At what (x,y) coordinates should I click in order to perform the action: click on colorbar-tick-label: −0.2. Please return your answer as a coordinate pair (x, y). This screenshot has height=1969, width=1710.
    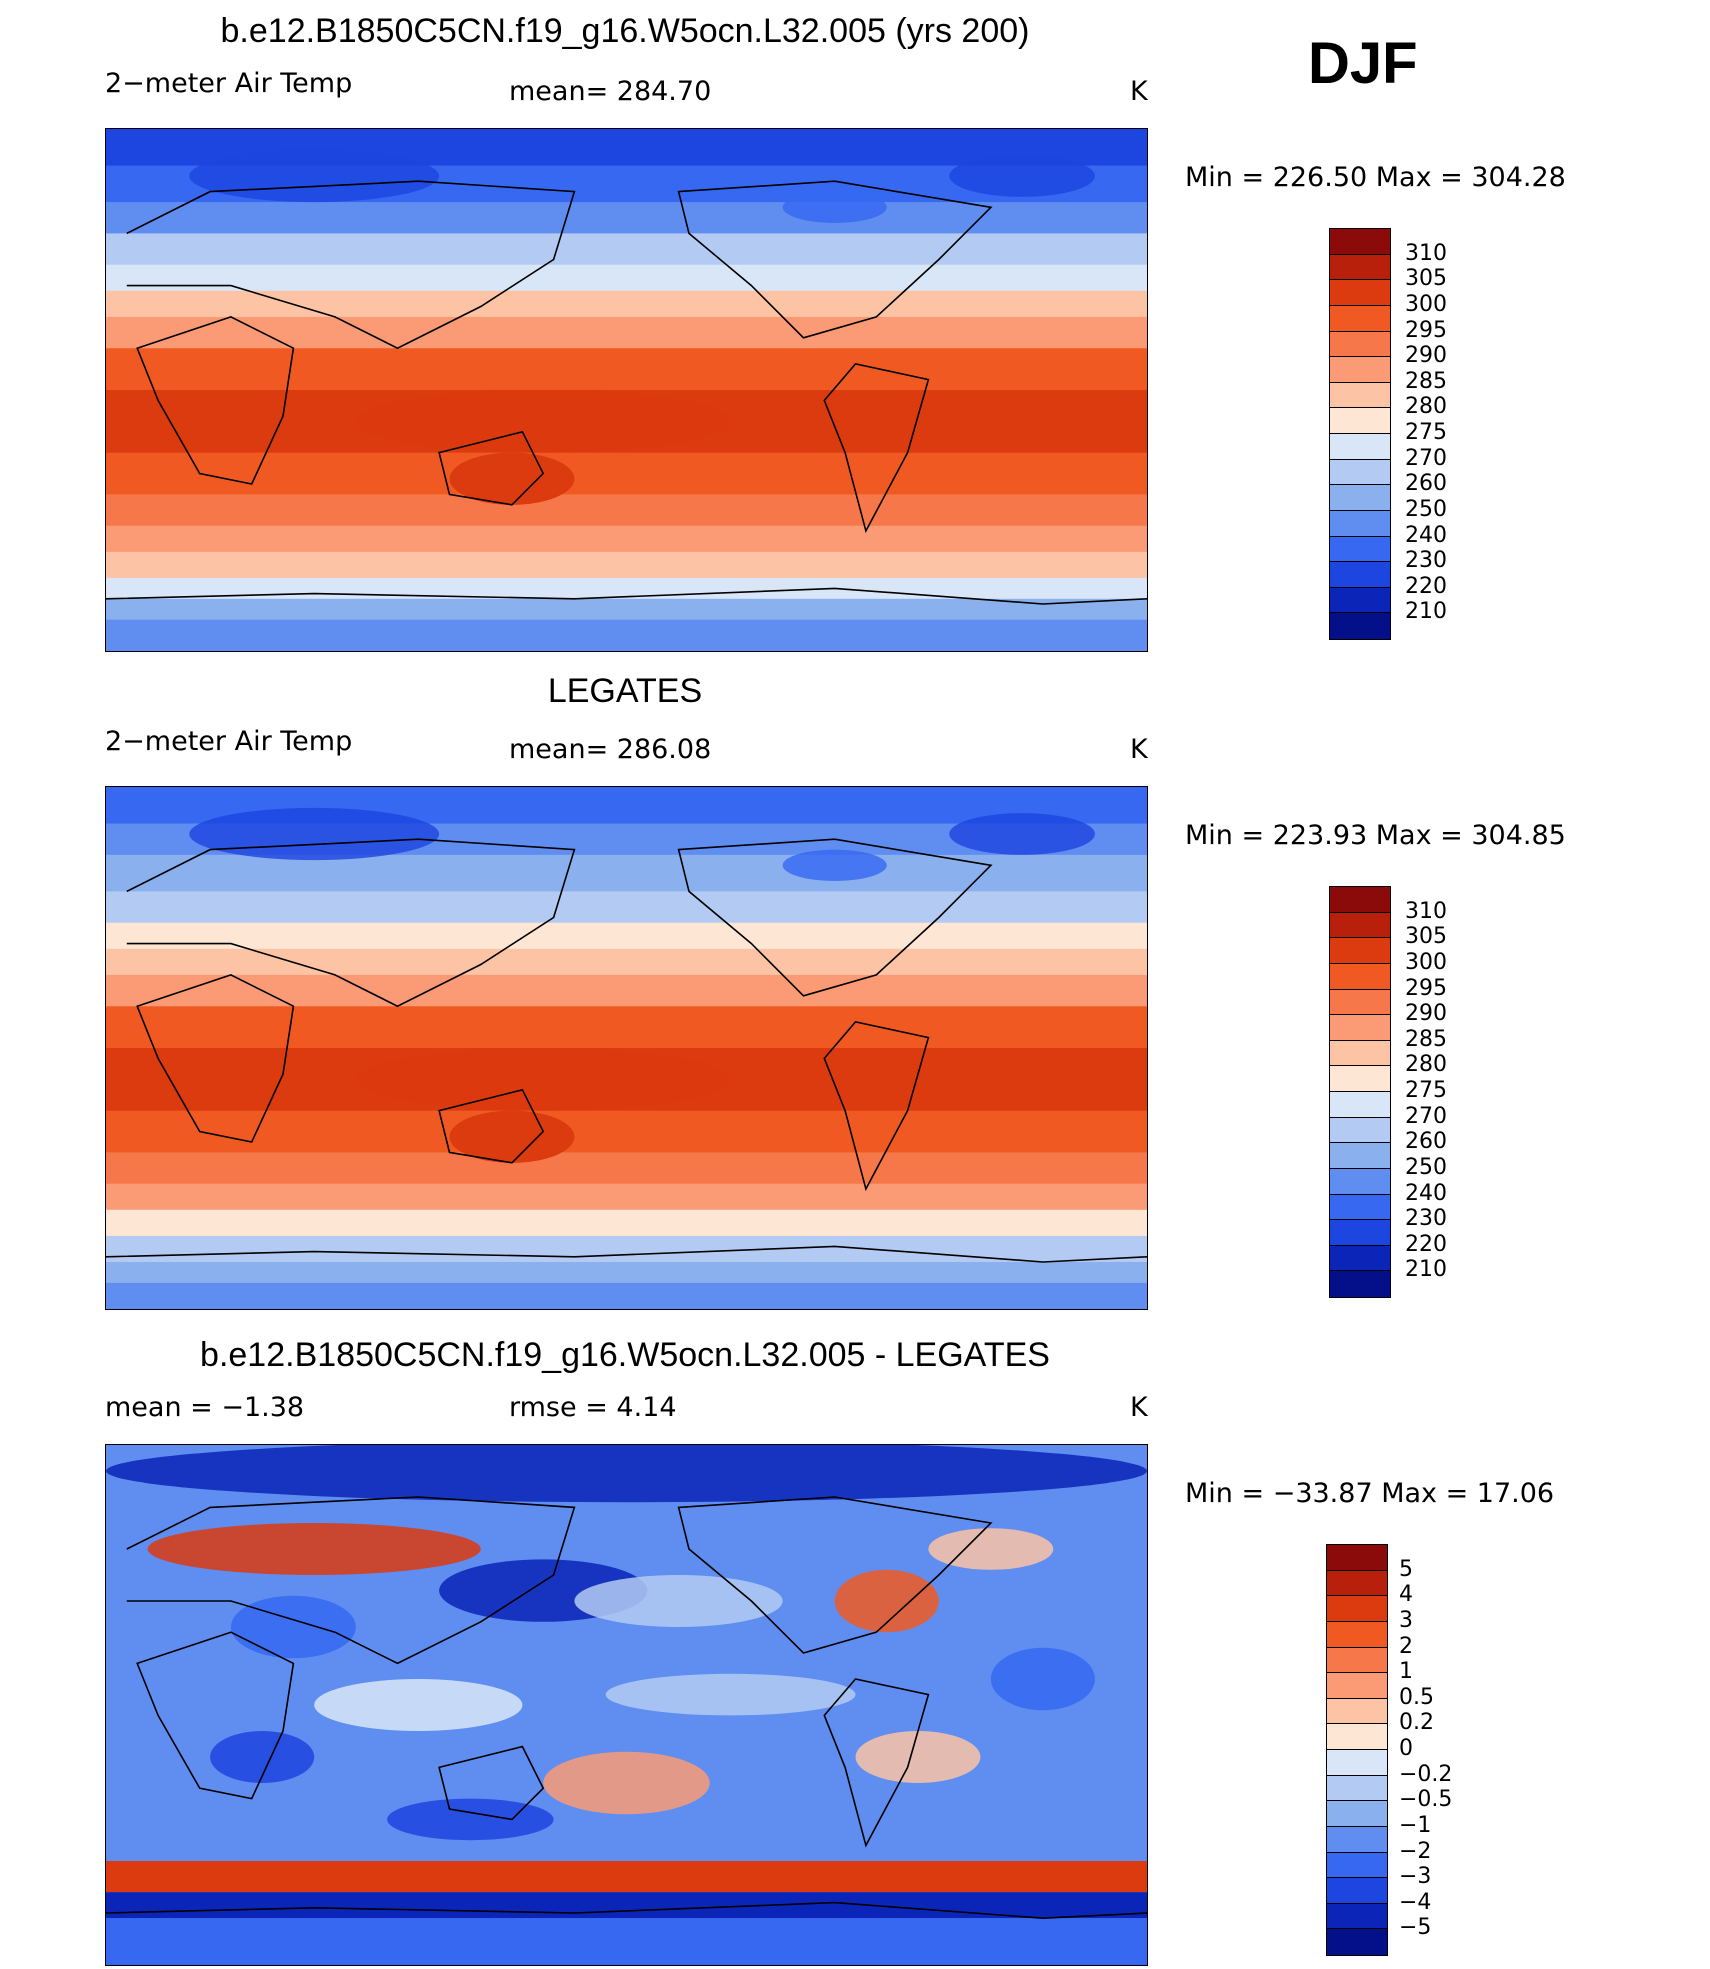
    Looking at the image, I should click on (1426, 1774).